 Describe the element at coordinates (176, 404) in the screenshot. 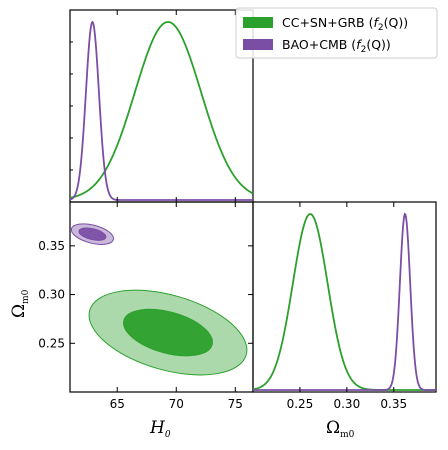

I see `h0-tick-label: 70` at that location.